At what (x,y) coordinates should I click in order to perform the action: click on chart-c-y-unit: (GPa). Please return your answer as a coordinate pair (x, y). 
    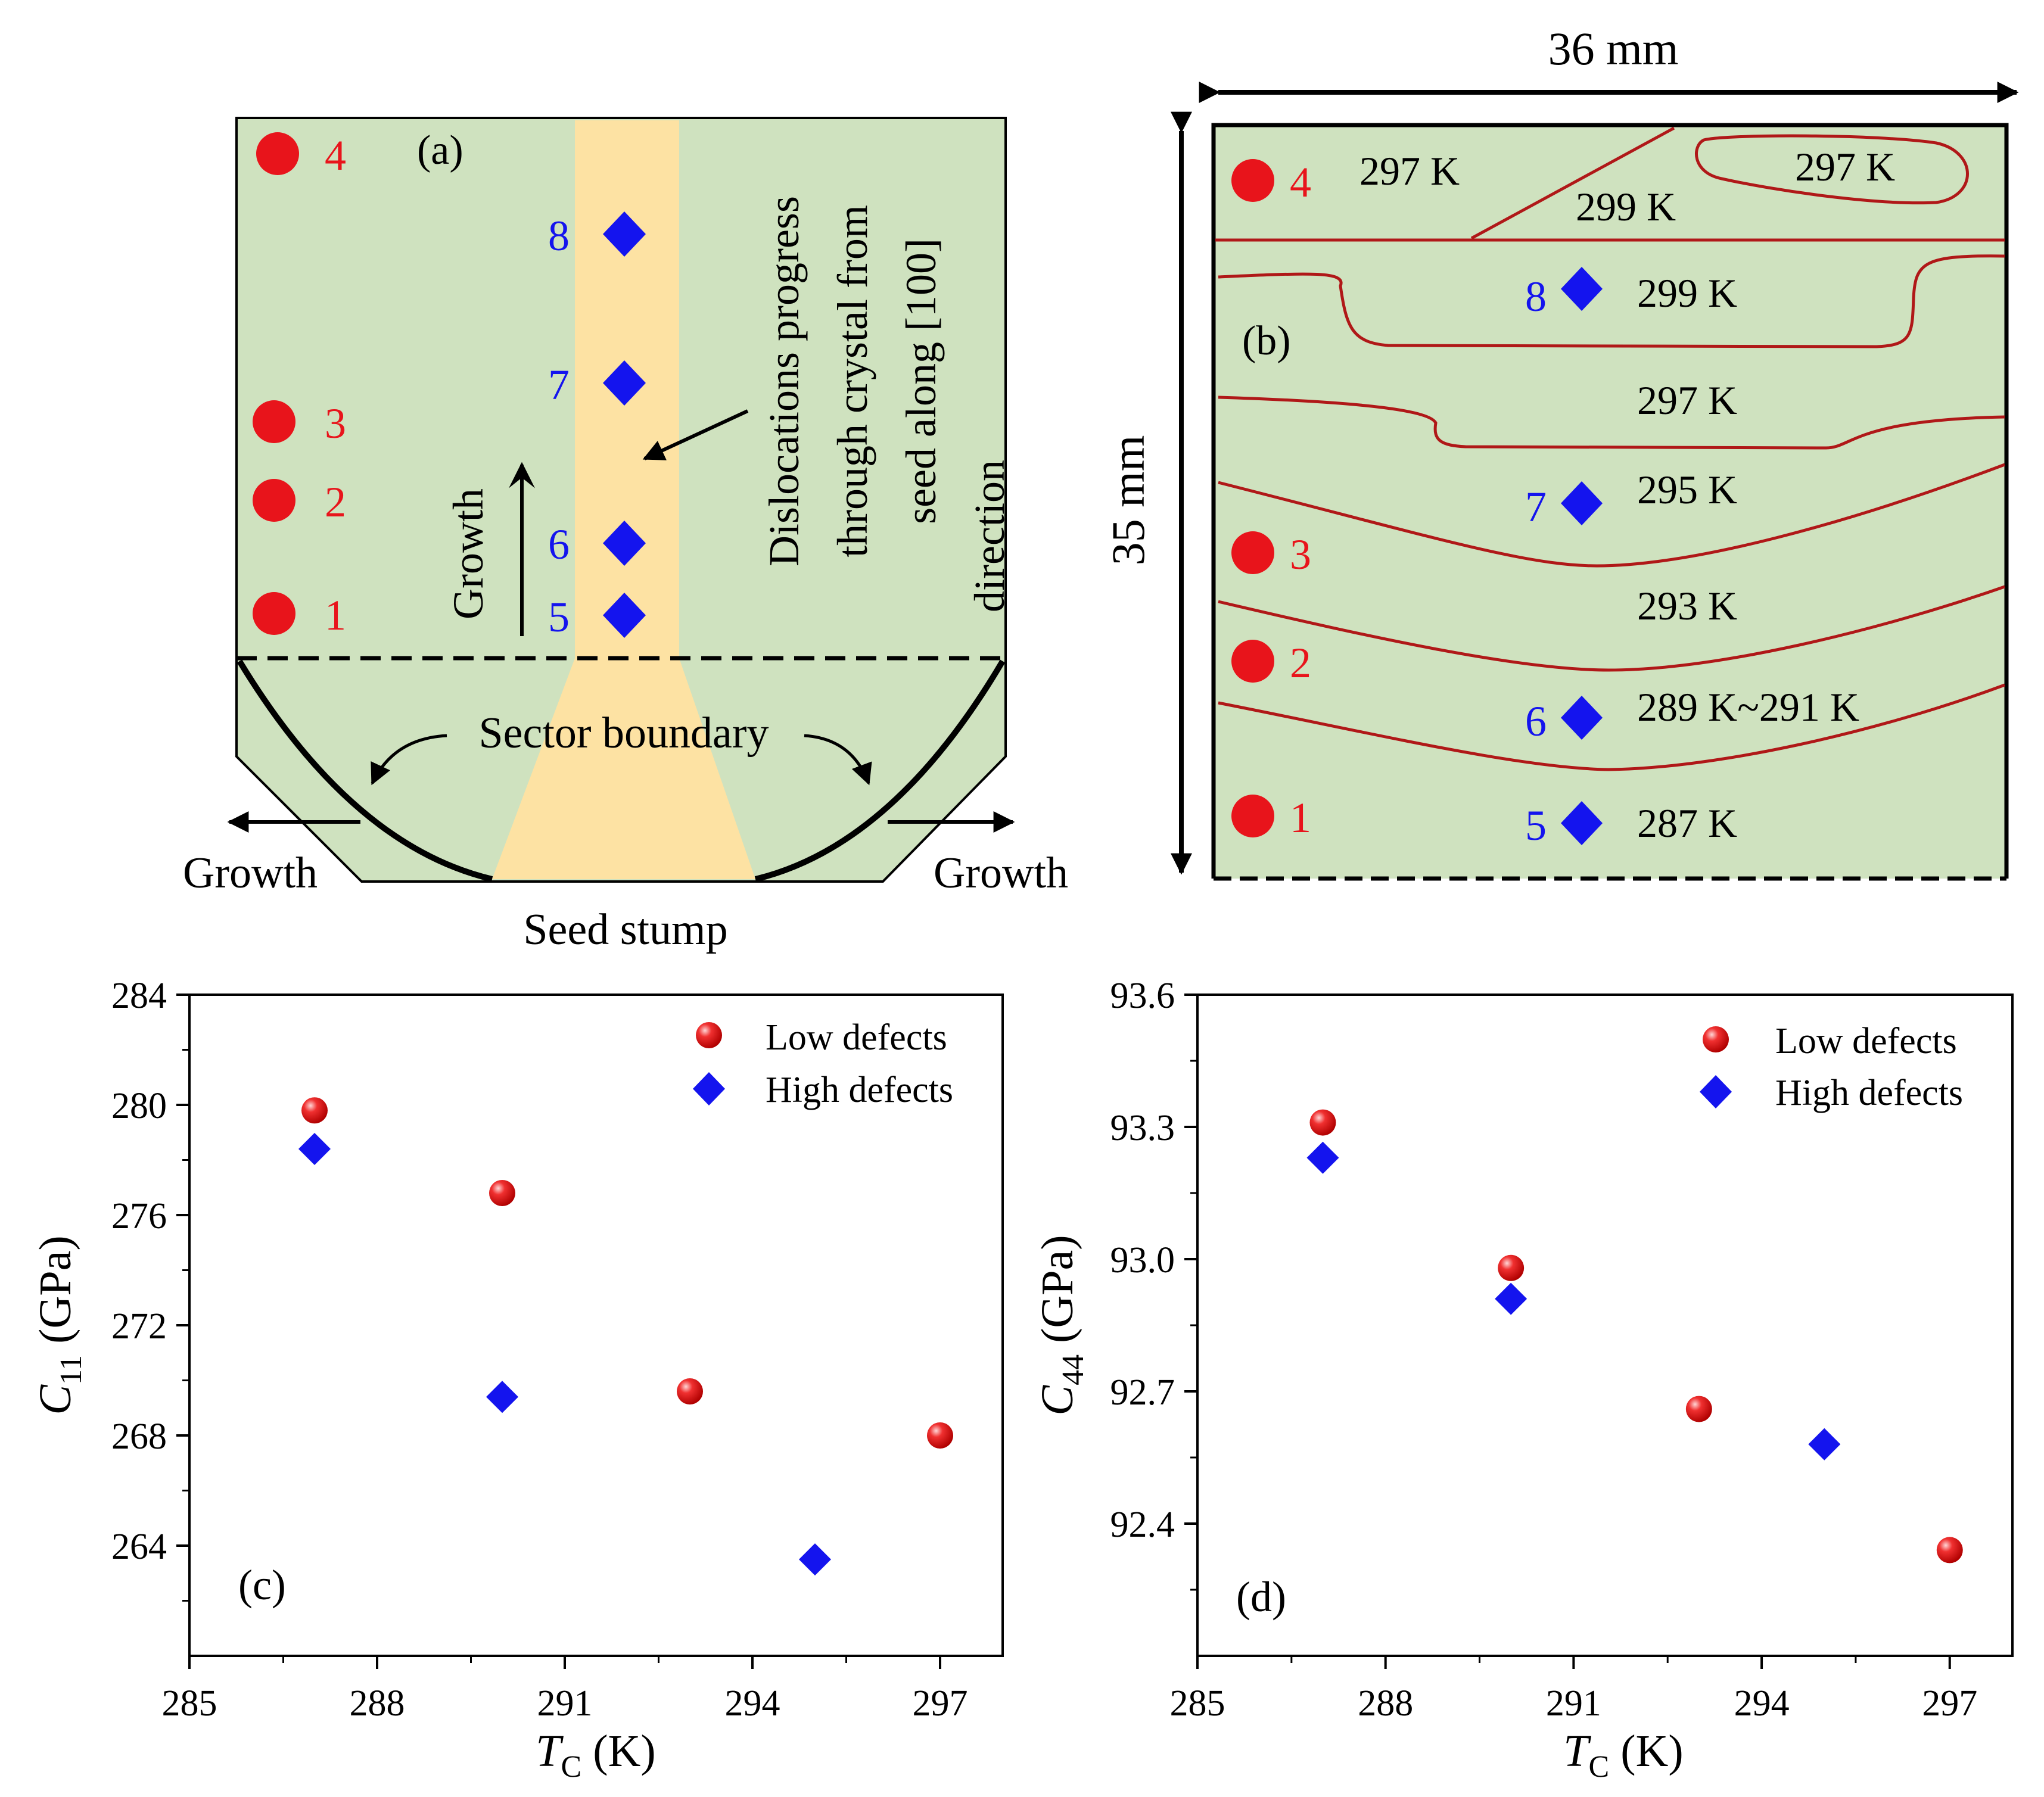
    Looking at the image, I should click on (55, 1295).